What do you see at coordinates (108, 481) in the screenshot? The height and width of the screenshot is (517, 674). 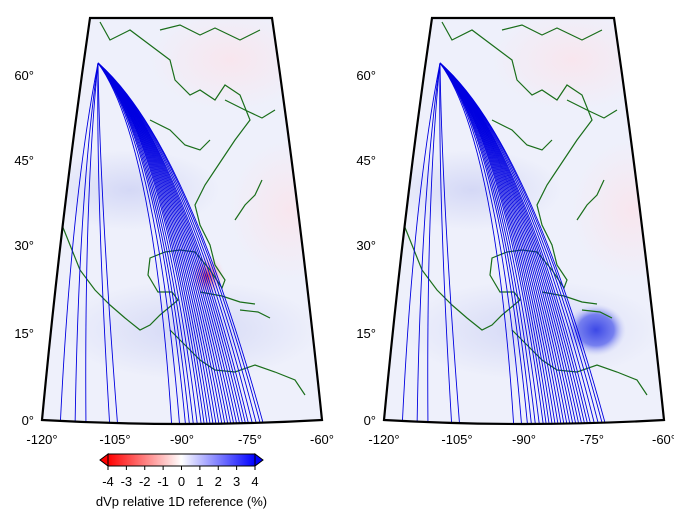 I see `colorbar-tick-label: -4` at bounding box center [108, 481].